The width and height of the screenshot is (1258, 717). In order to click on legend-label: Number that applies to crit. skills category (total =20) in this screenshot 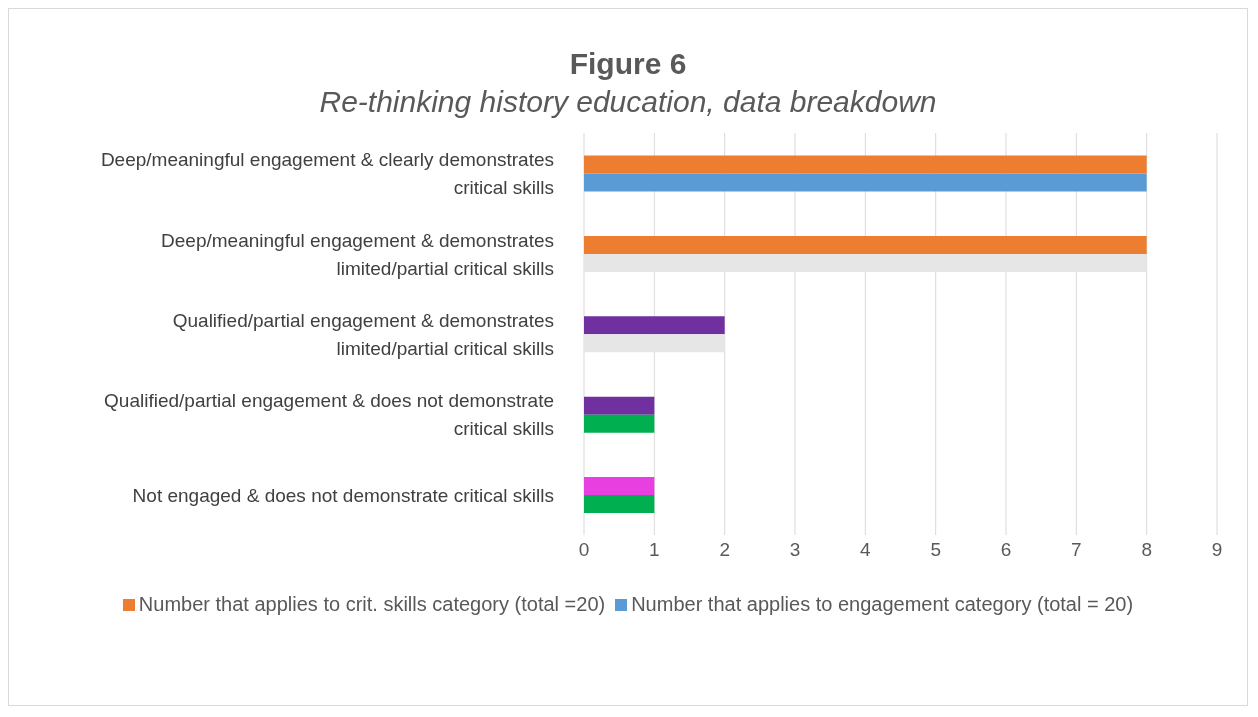, I will do `click(371, 604)`.